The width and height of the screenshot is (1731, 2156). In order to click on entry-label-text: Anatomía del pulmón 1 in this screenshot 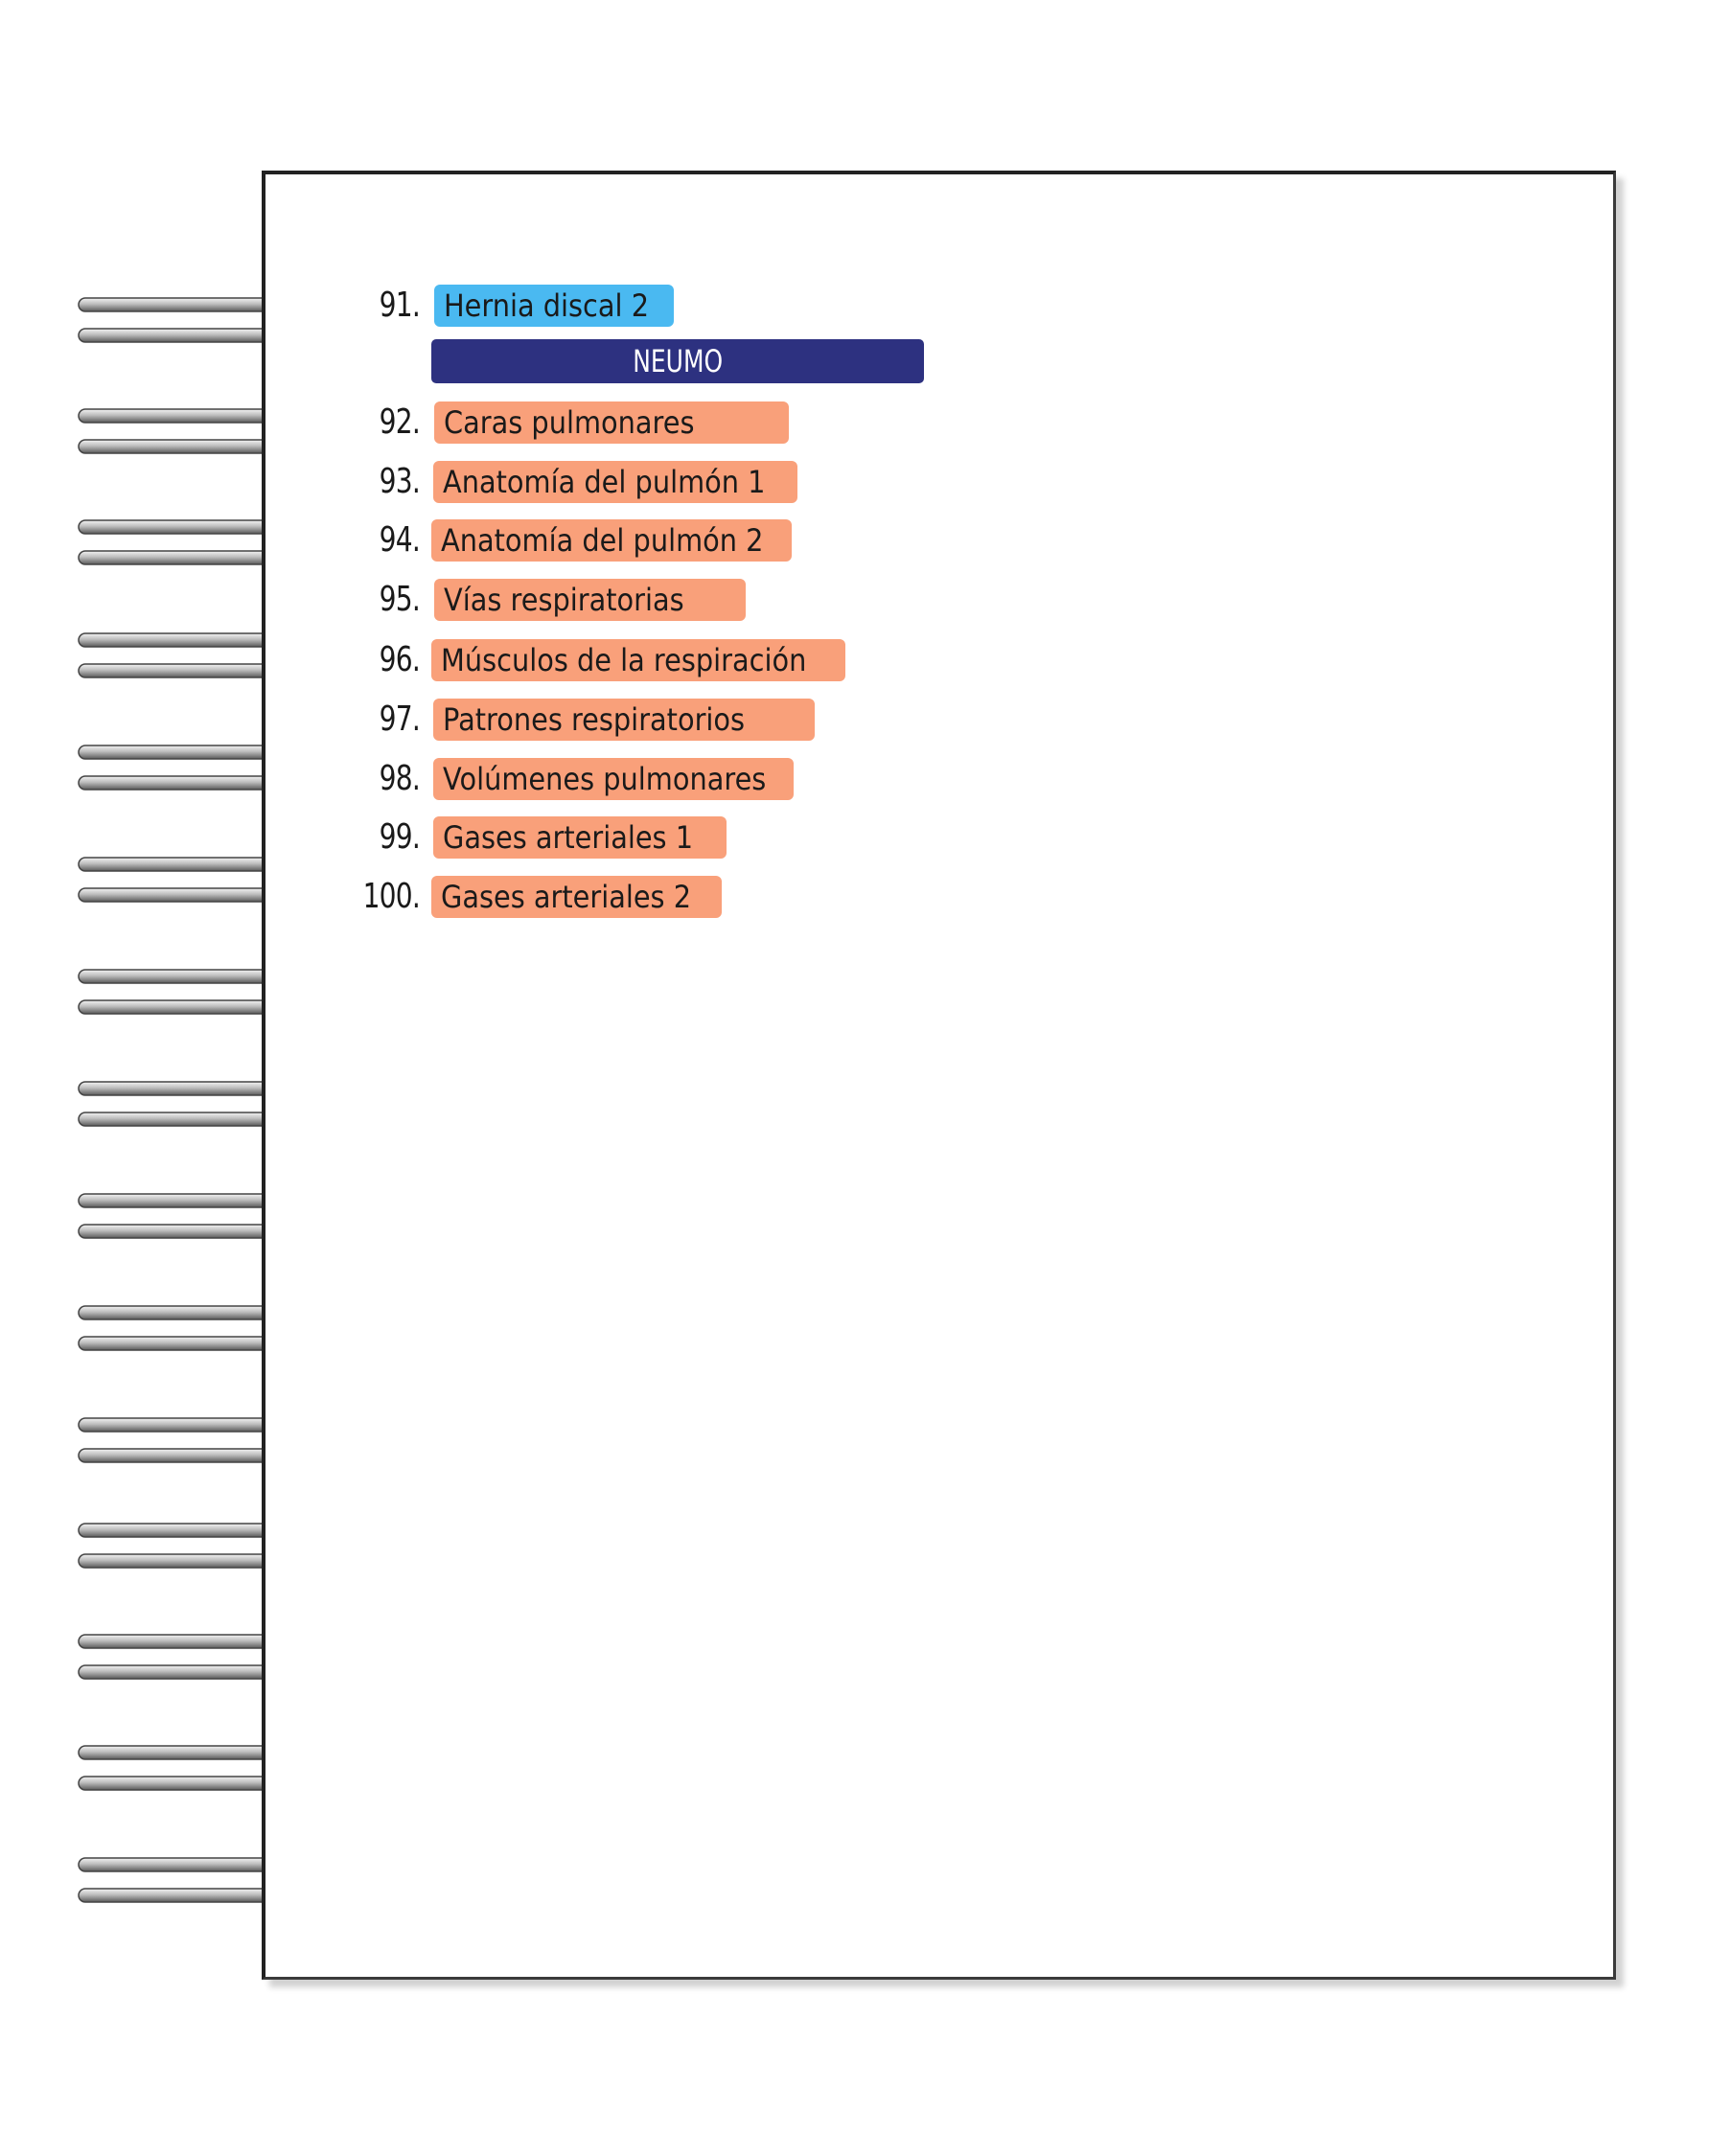, I will do `click(604, 482)`.